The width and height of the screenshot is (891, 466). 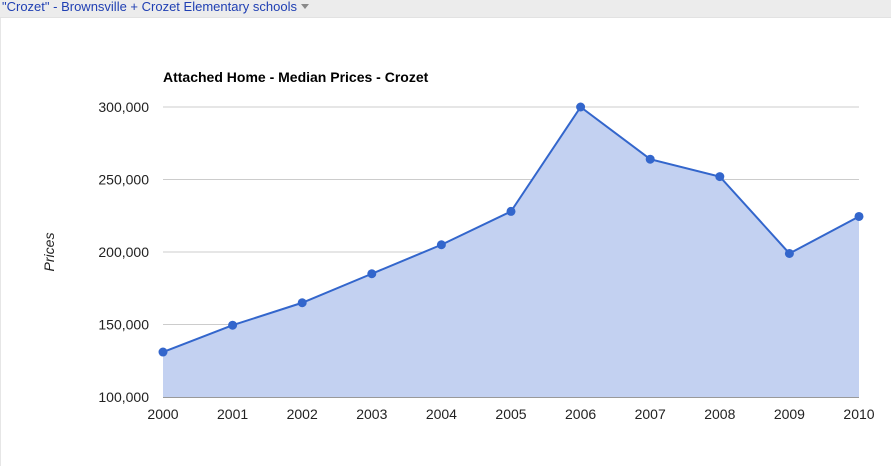 I want to click on x-tick-label: 2008, so click(x=719, y=414).